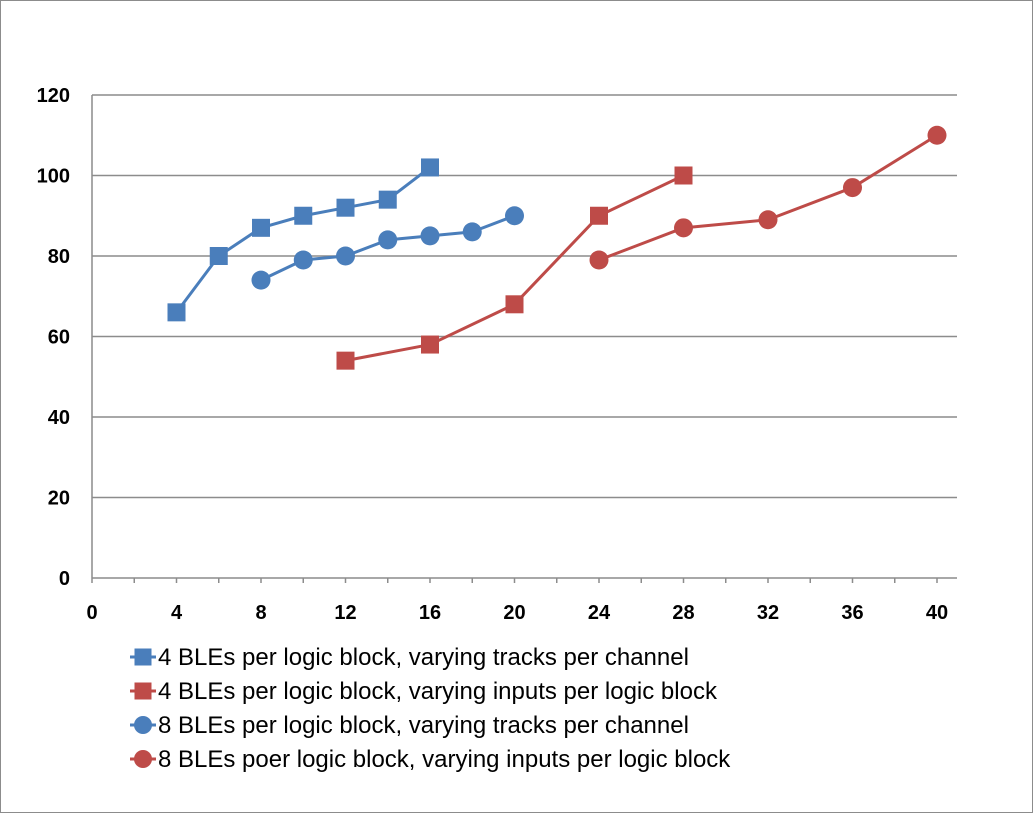  Describe the element at coordinates (768, 613) in the screenshot. I see `x-tick-label: 32` at that location.